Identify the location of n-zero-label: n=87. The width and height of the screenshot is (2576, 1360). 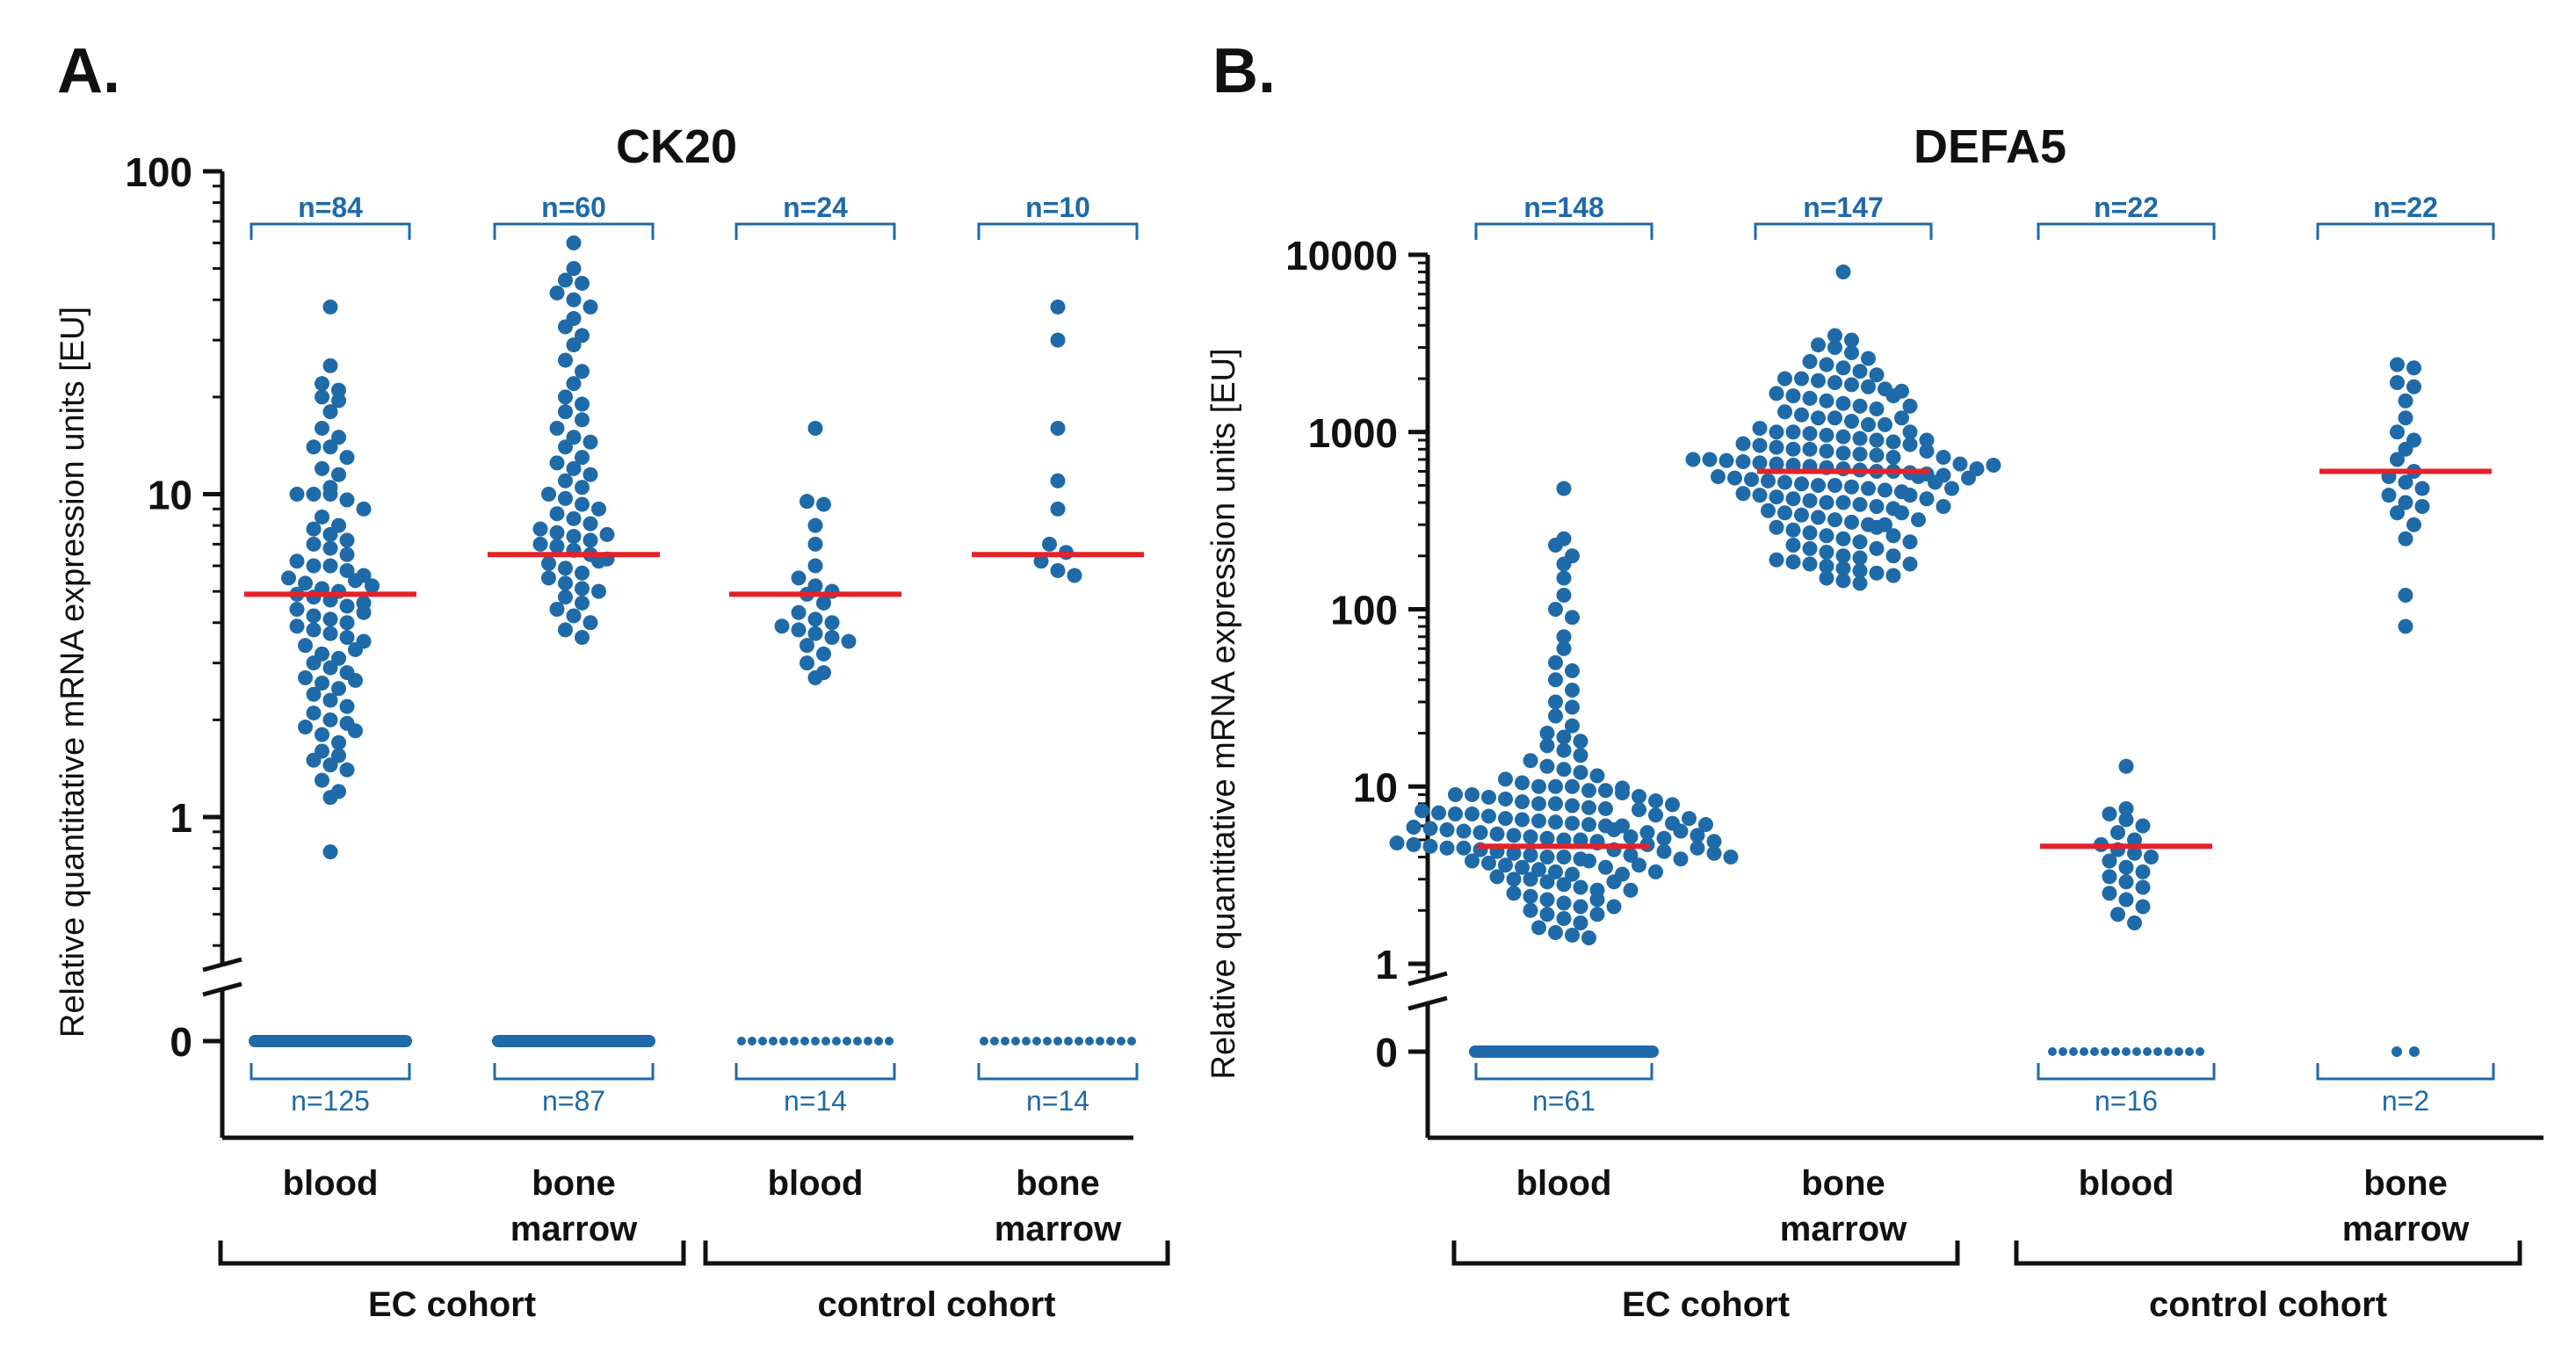
(573, 1101).